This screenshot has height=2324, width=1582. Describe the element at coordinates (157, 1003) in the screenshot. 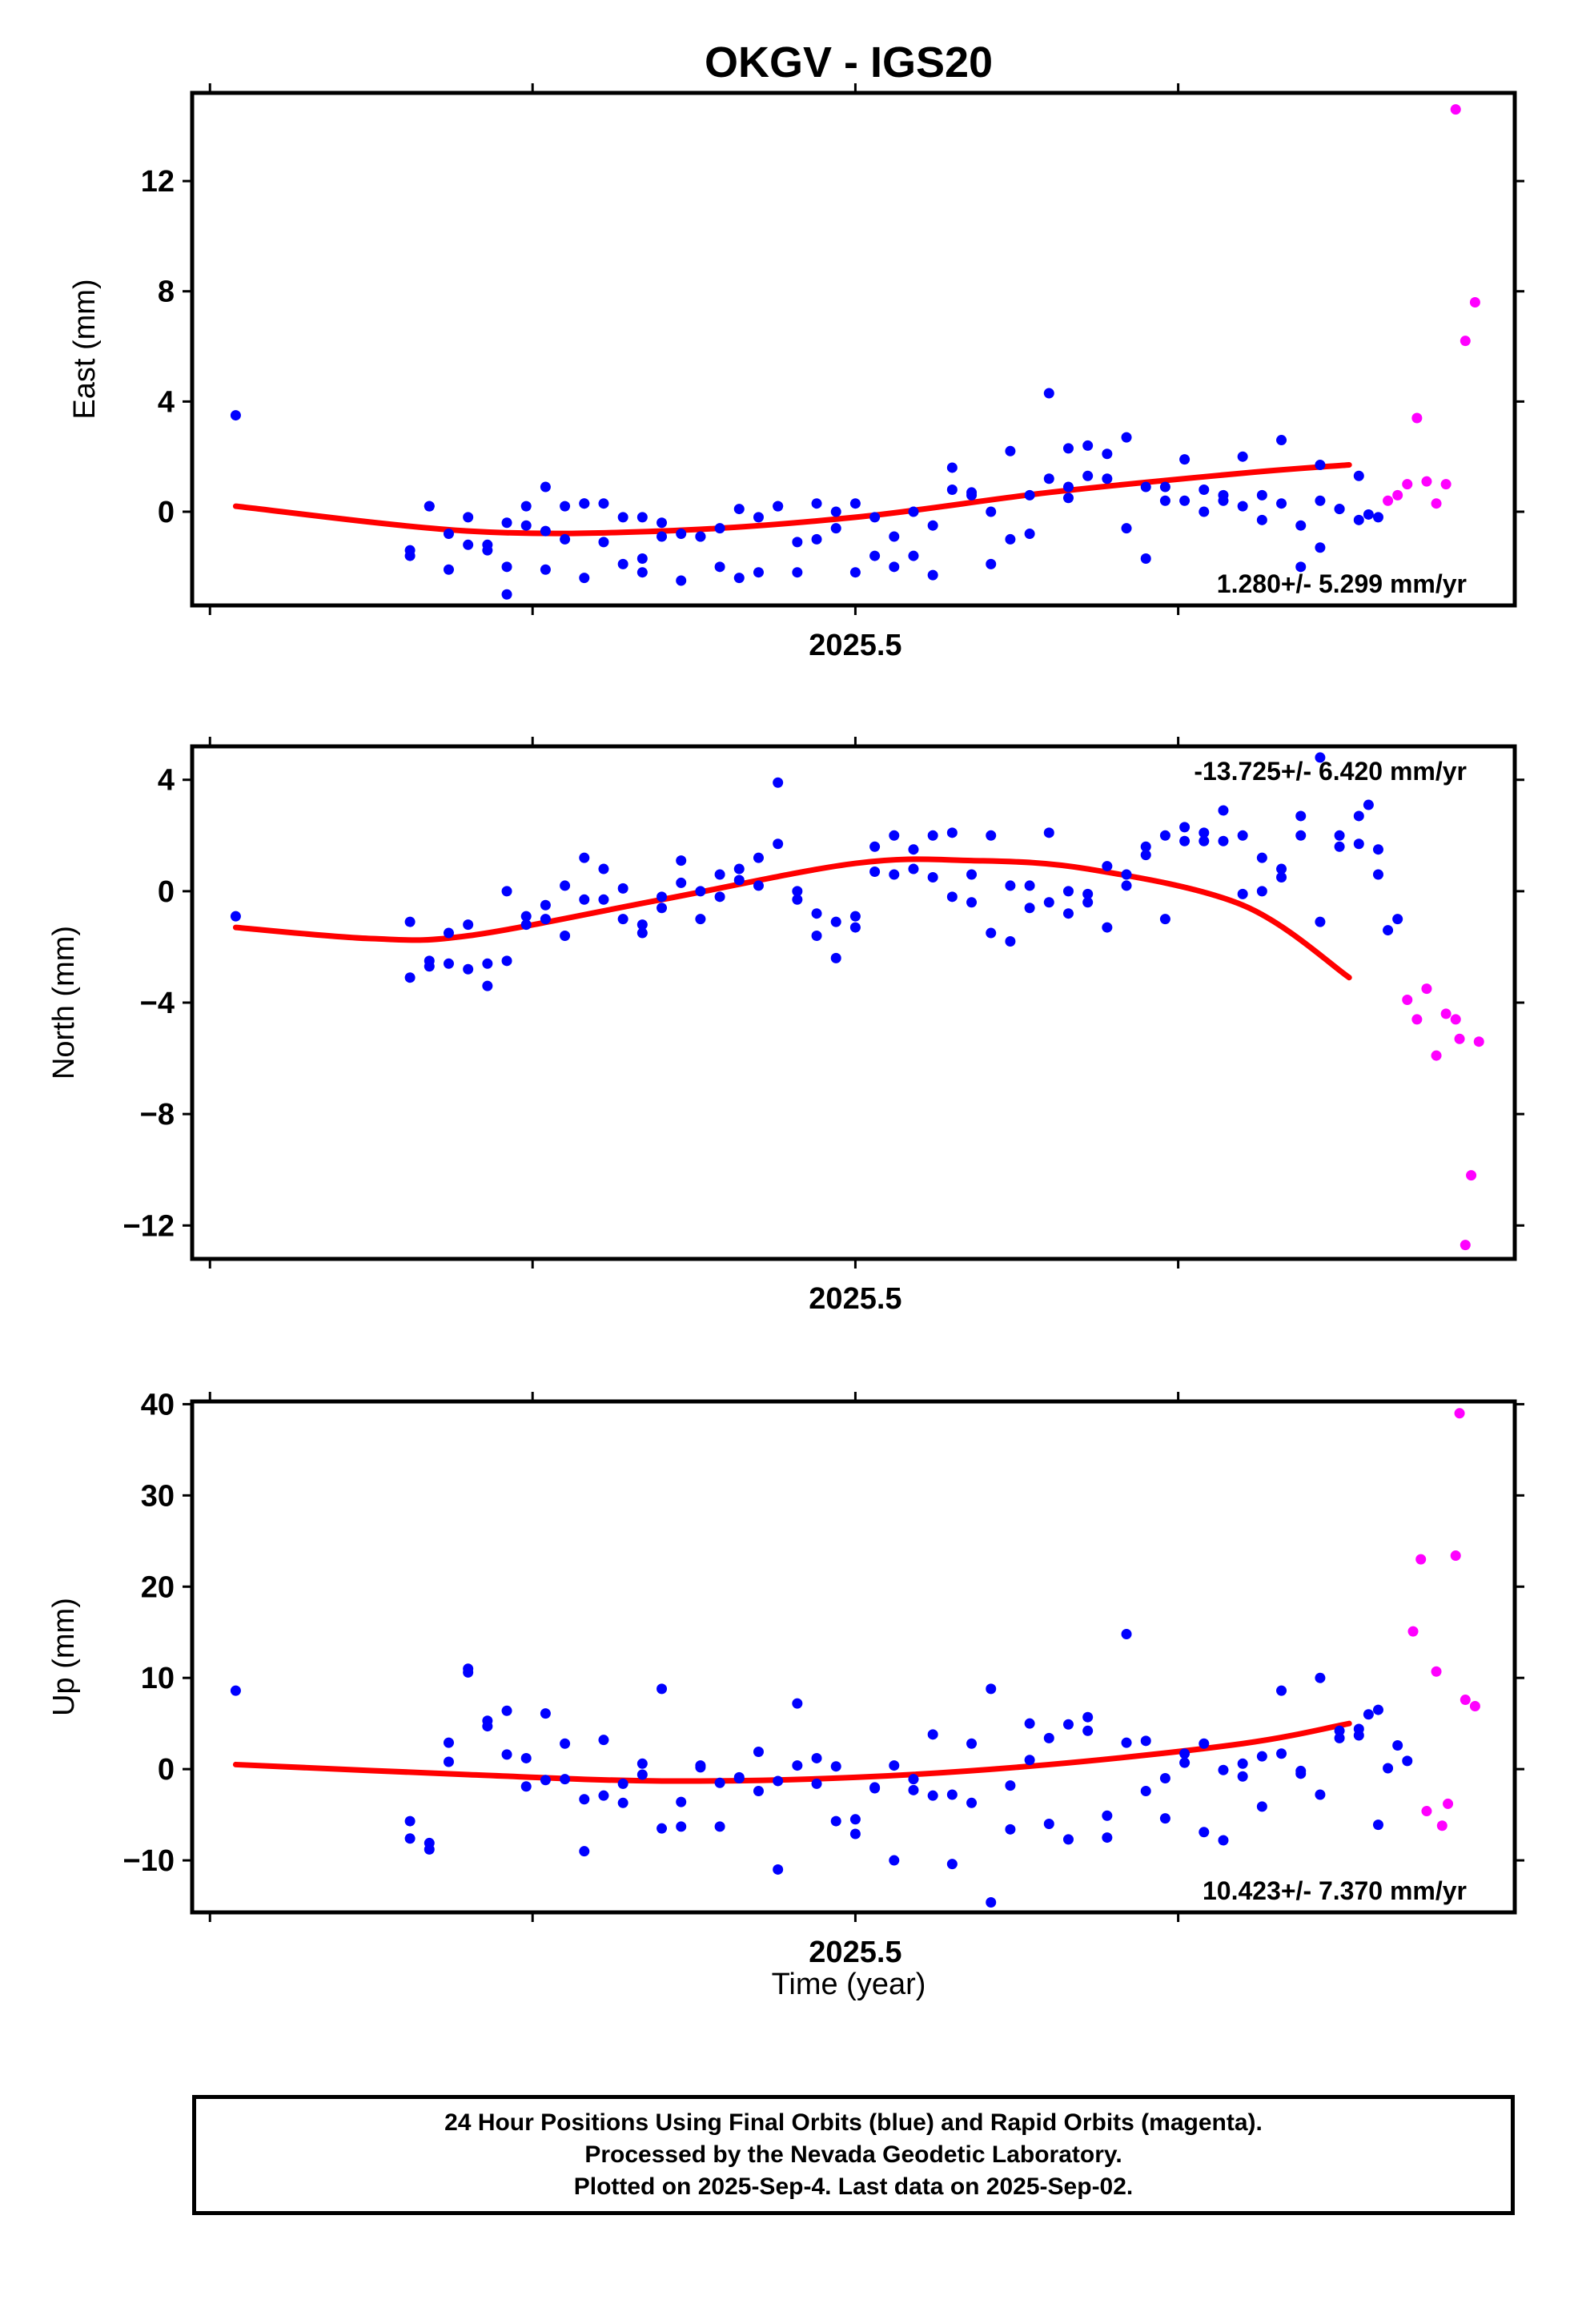

I see `y-tick-label: −4` at that location.